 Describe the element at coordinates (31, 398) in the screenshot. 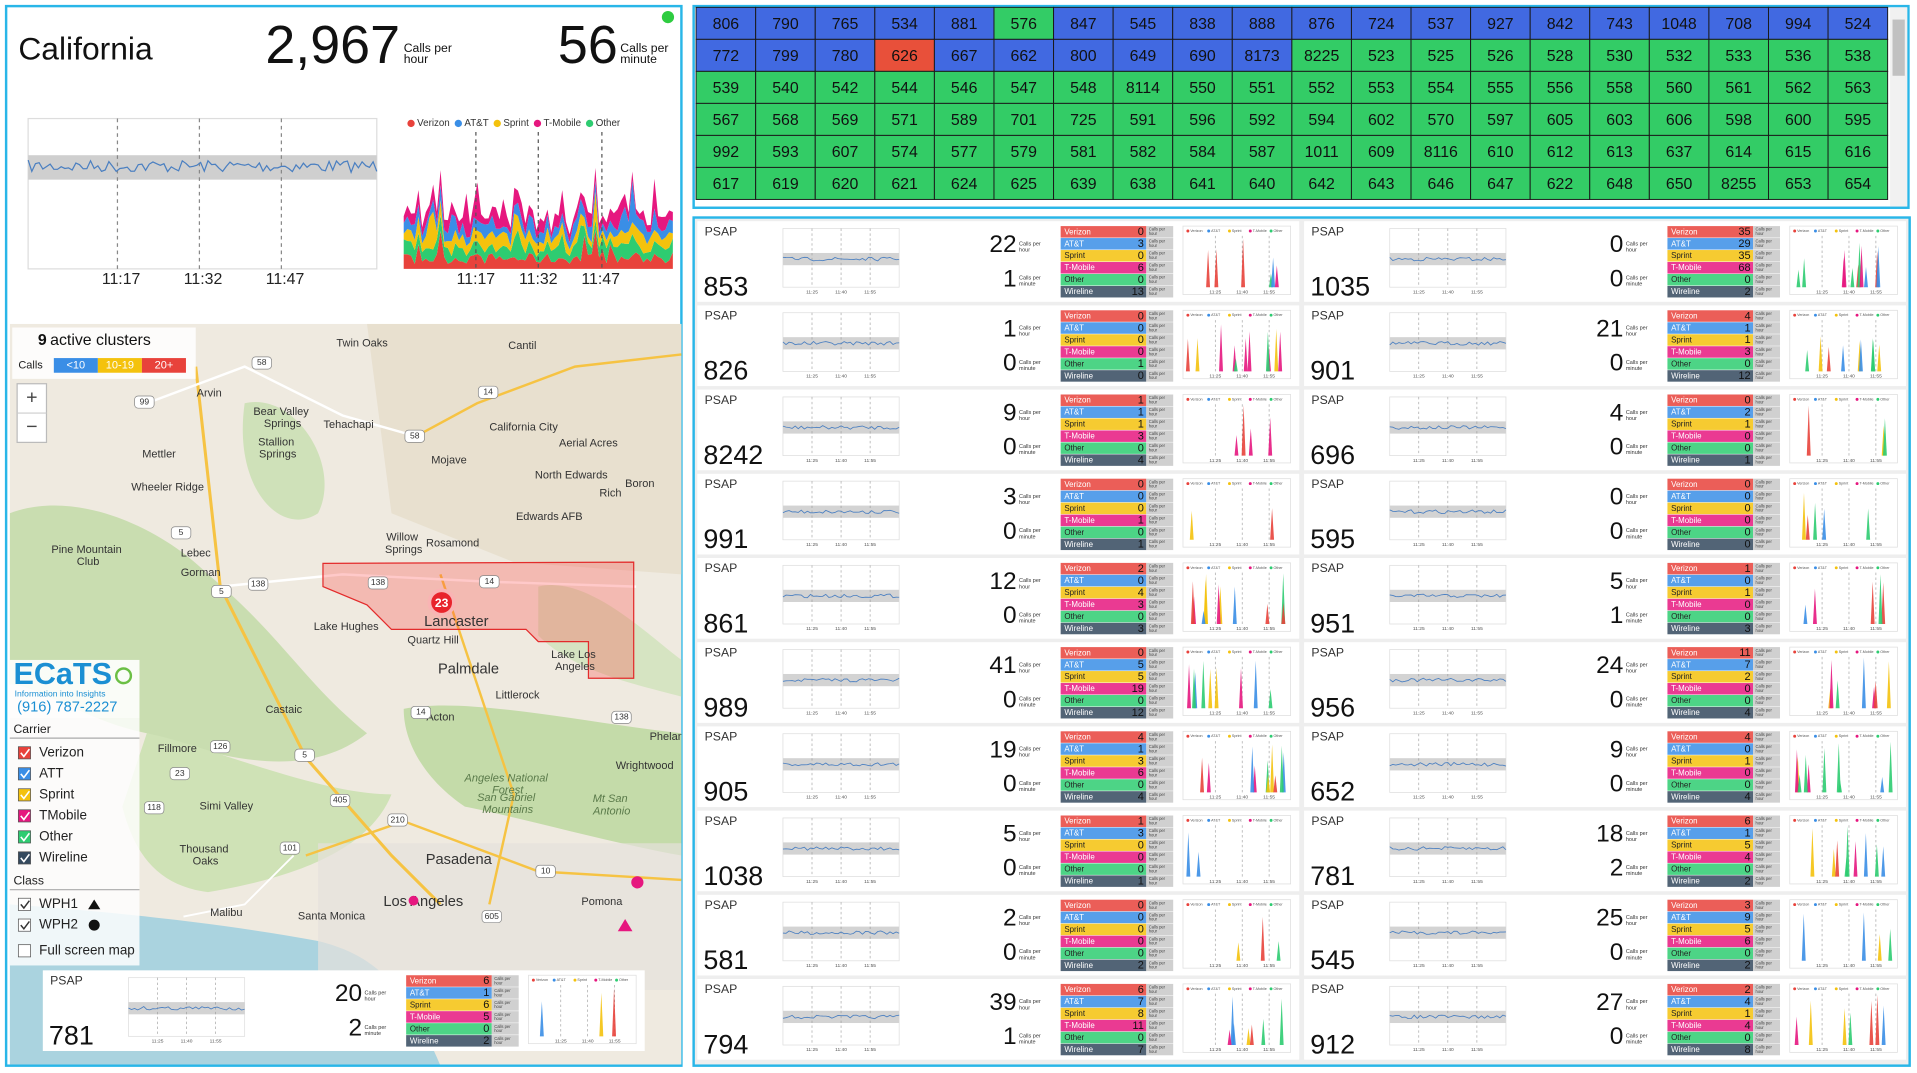

I see `zoom-in: +` at that location.